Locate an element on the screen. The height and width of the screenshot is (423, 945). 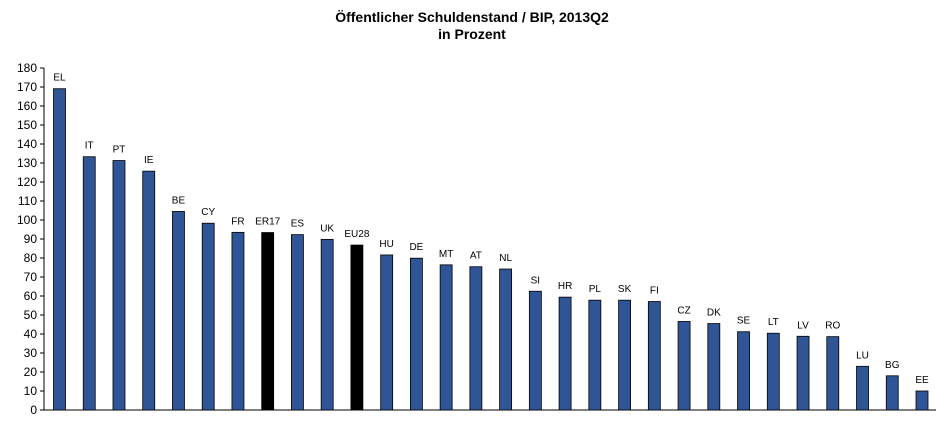
bar-label-hu: HU is located at coordinates (386, 244).